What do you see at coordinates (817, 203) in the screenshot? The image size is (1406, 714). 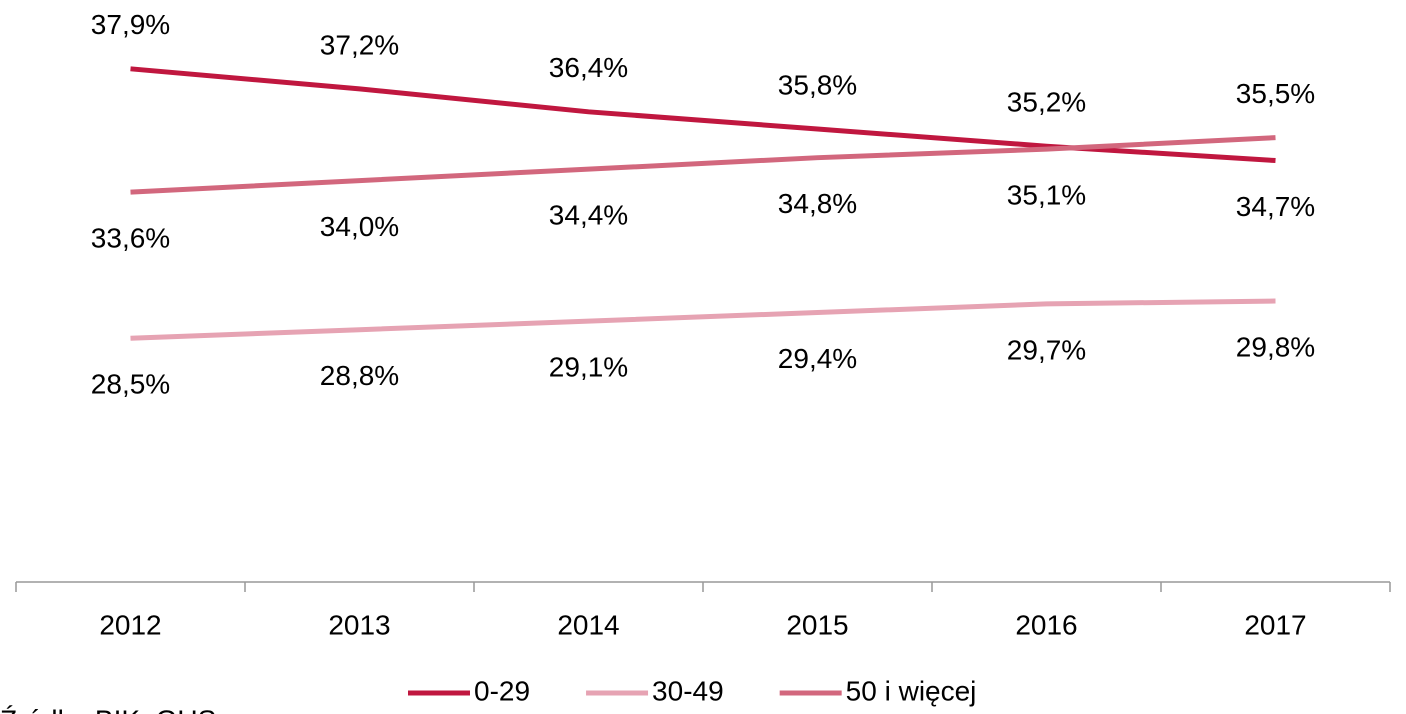 I see `data-label: 34,8%` at bounding box center [817, 203].